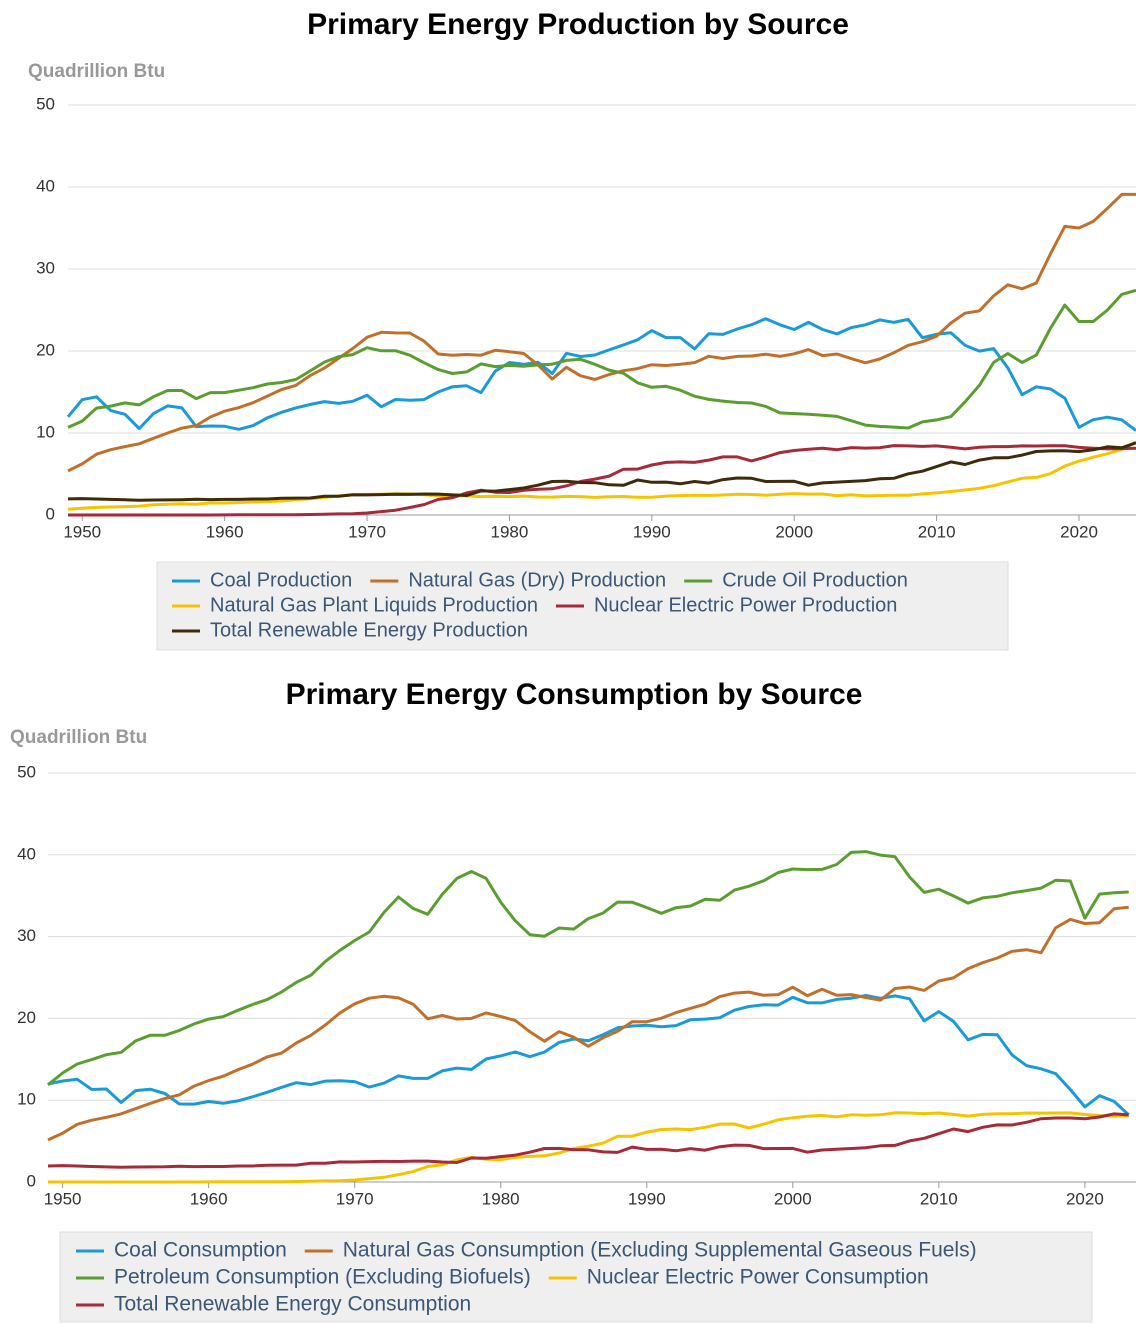  Describe the element at coordinates (745, 605) in the screenshot. I see `legend-label: Nuclear Electric Power Production` at that location.